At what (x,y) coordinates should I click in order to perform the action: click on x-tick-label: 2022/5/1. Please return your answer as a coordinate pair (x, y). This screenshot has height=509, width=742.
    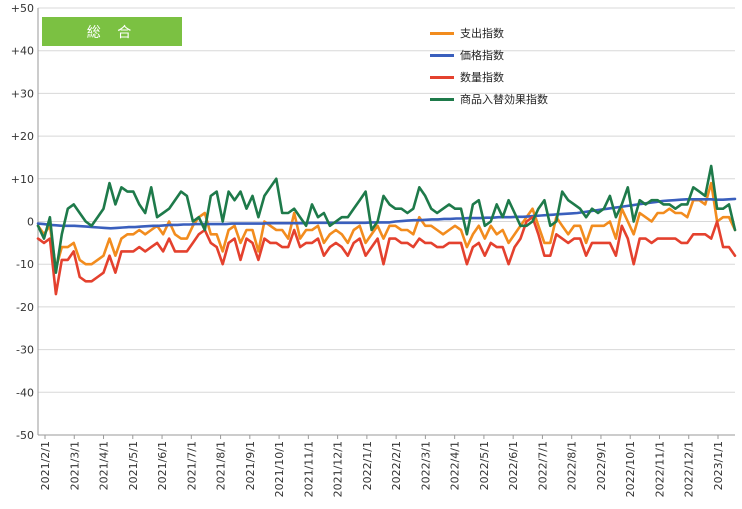
    Looking at the image, I should click on (484, 465).